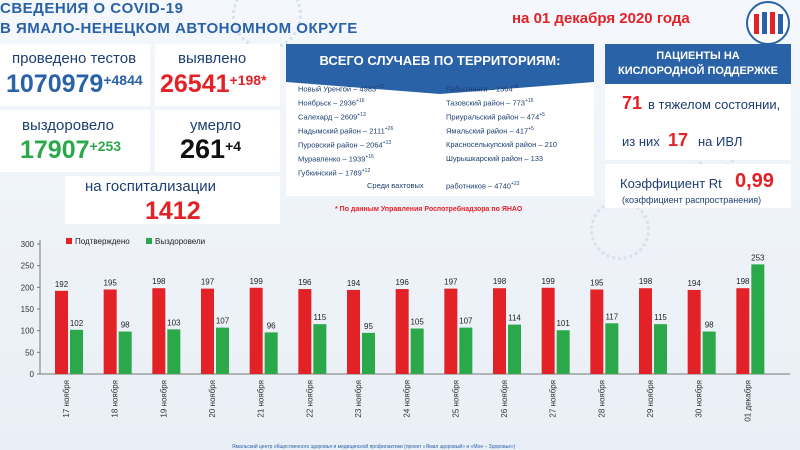  Describe the element at coordinates (632, 103) in the screenshot. I see `severe-value: 71` at that location.